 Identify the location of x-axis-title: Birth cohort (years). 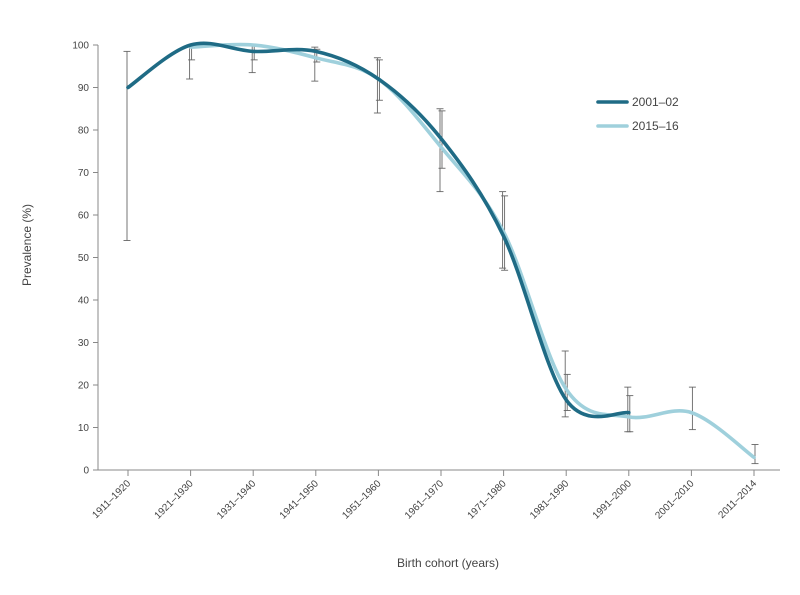
(448, 563).